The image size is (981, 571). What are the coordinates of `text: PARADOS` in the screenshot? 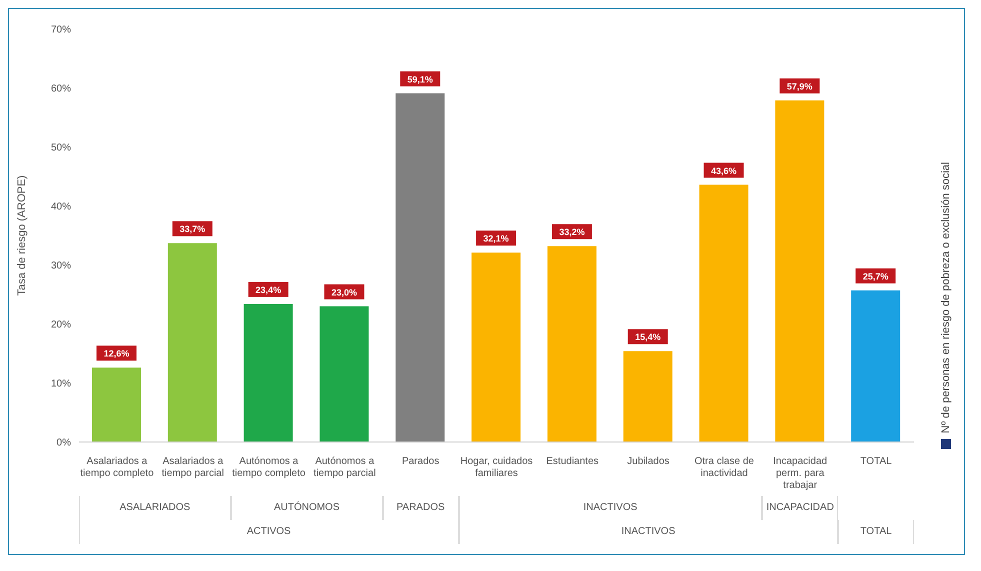 It's located at (420, 508).